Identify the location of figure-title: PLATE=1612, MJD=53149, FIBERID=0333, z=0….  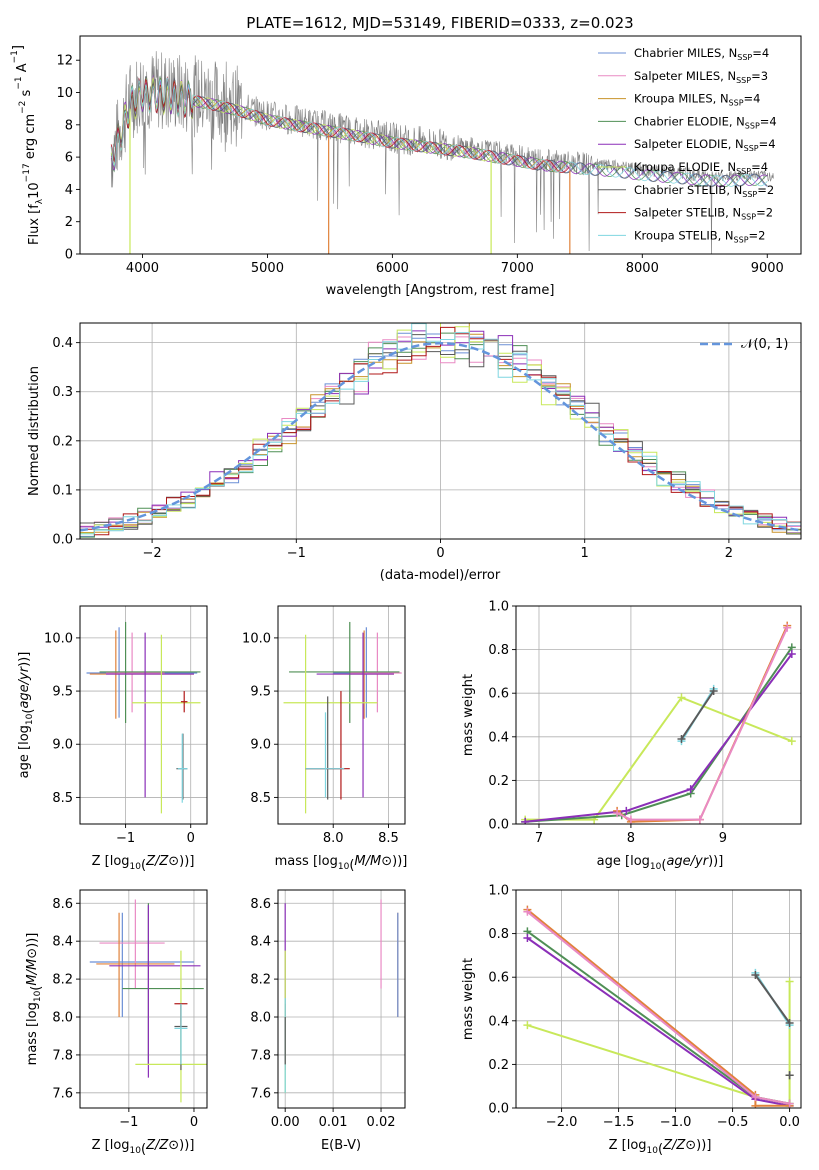
(439, 23).